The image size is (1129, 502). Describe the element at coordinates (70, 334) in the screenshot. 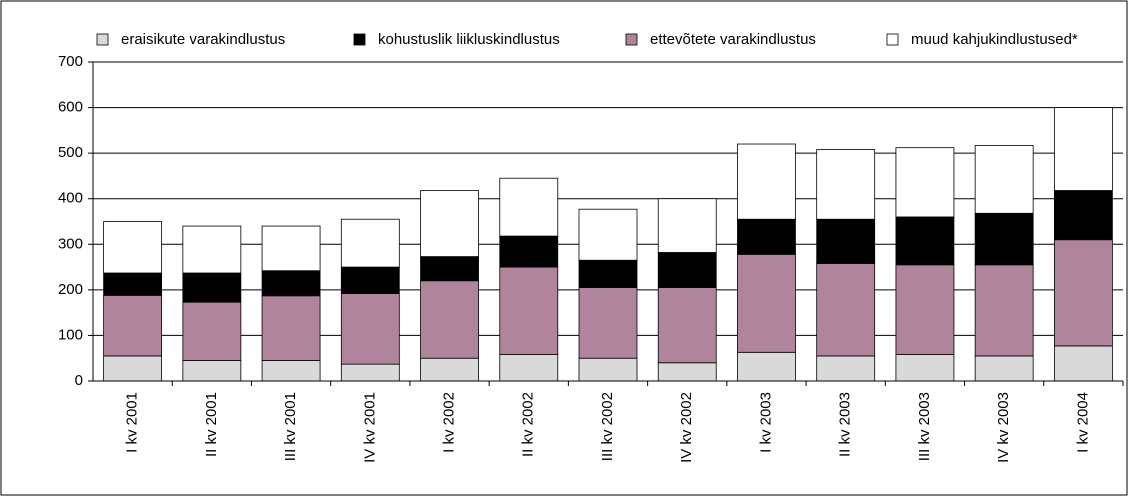

I see `y-tick-label: 100` at that location.